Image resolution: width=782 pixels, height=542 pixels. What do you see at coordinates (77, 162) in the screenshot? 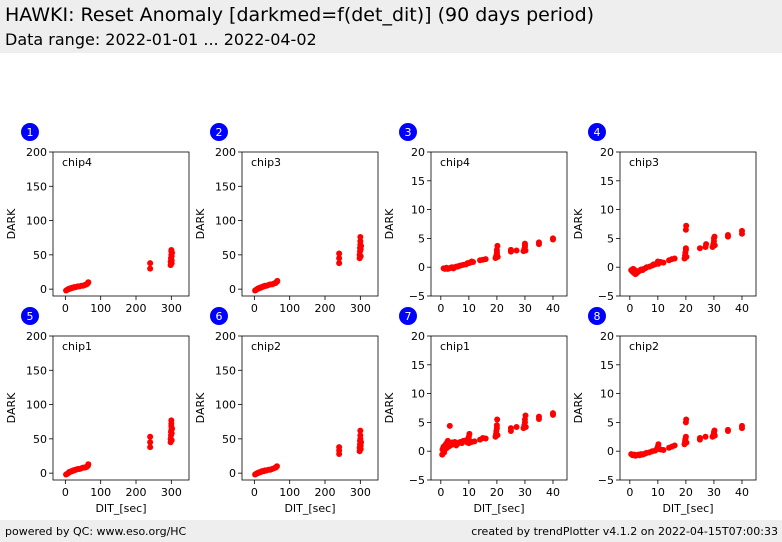
I see `panel-chip-label: chip4` at bounding box center [77, 162].